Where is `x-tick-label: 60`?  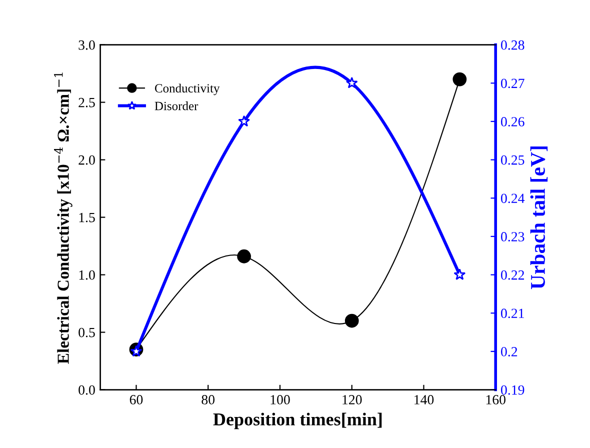
x-tick-label: 60 is located at coordinates (136, 399).